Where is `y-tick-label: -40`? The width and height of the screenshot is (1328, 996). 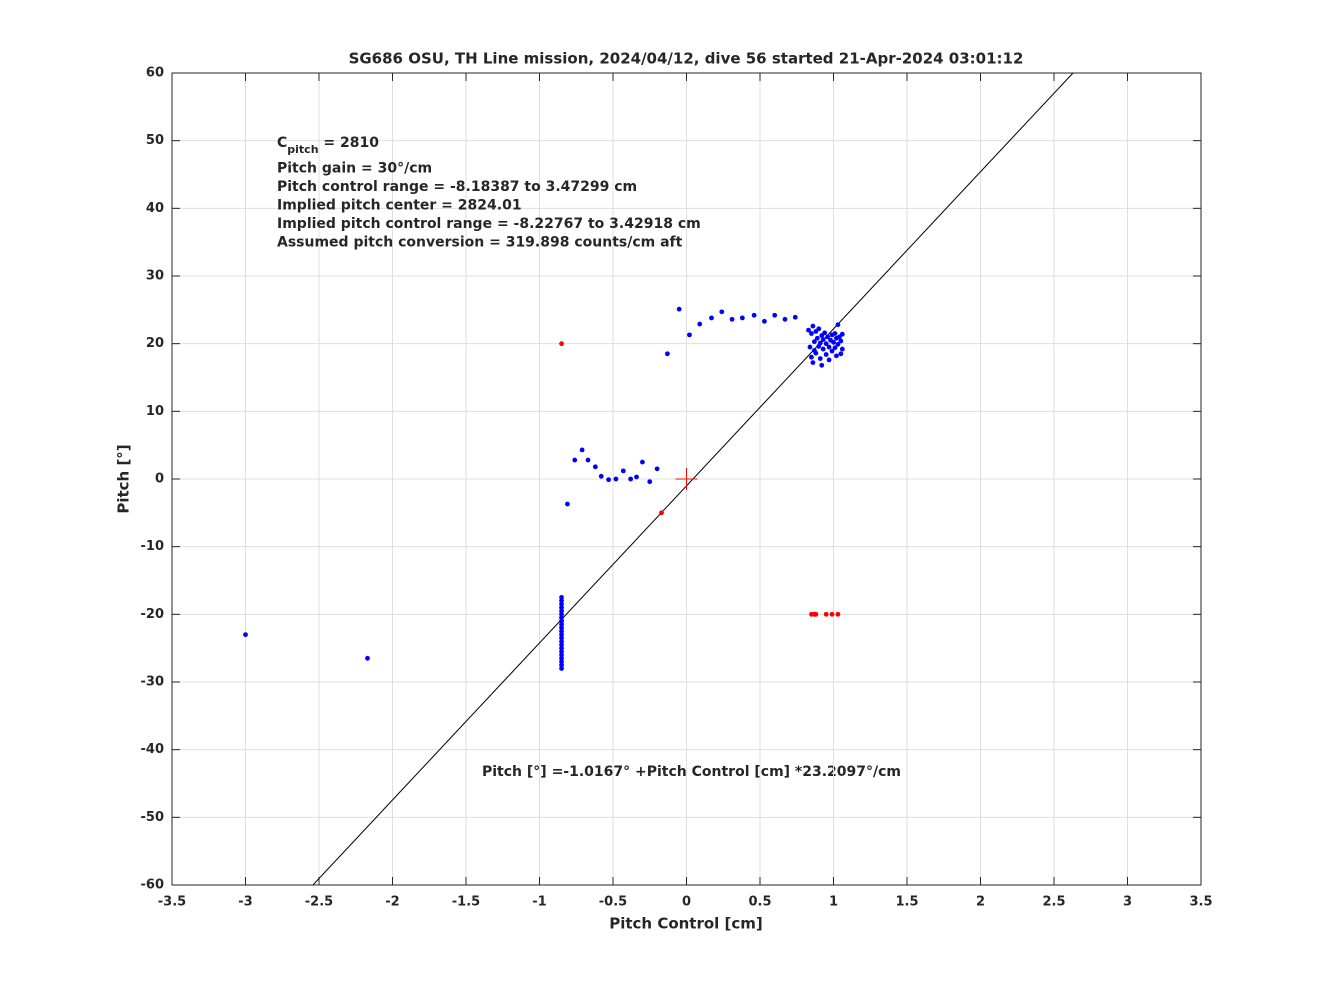 y-tick-label: -40 is located at coordinates (153, 749).